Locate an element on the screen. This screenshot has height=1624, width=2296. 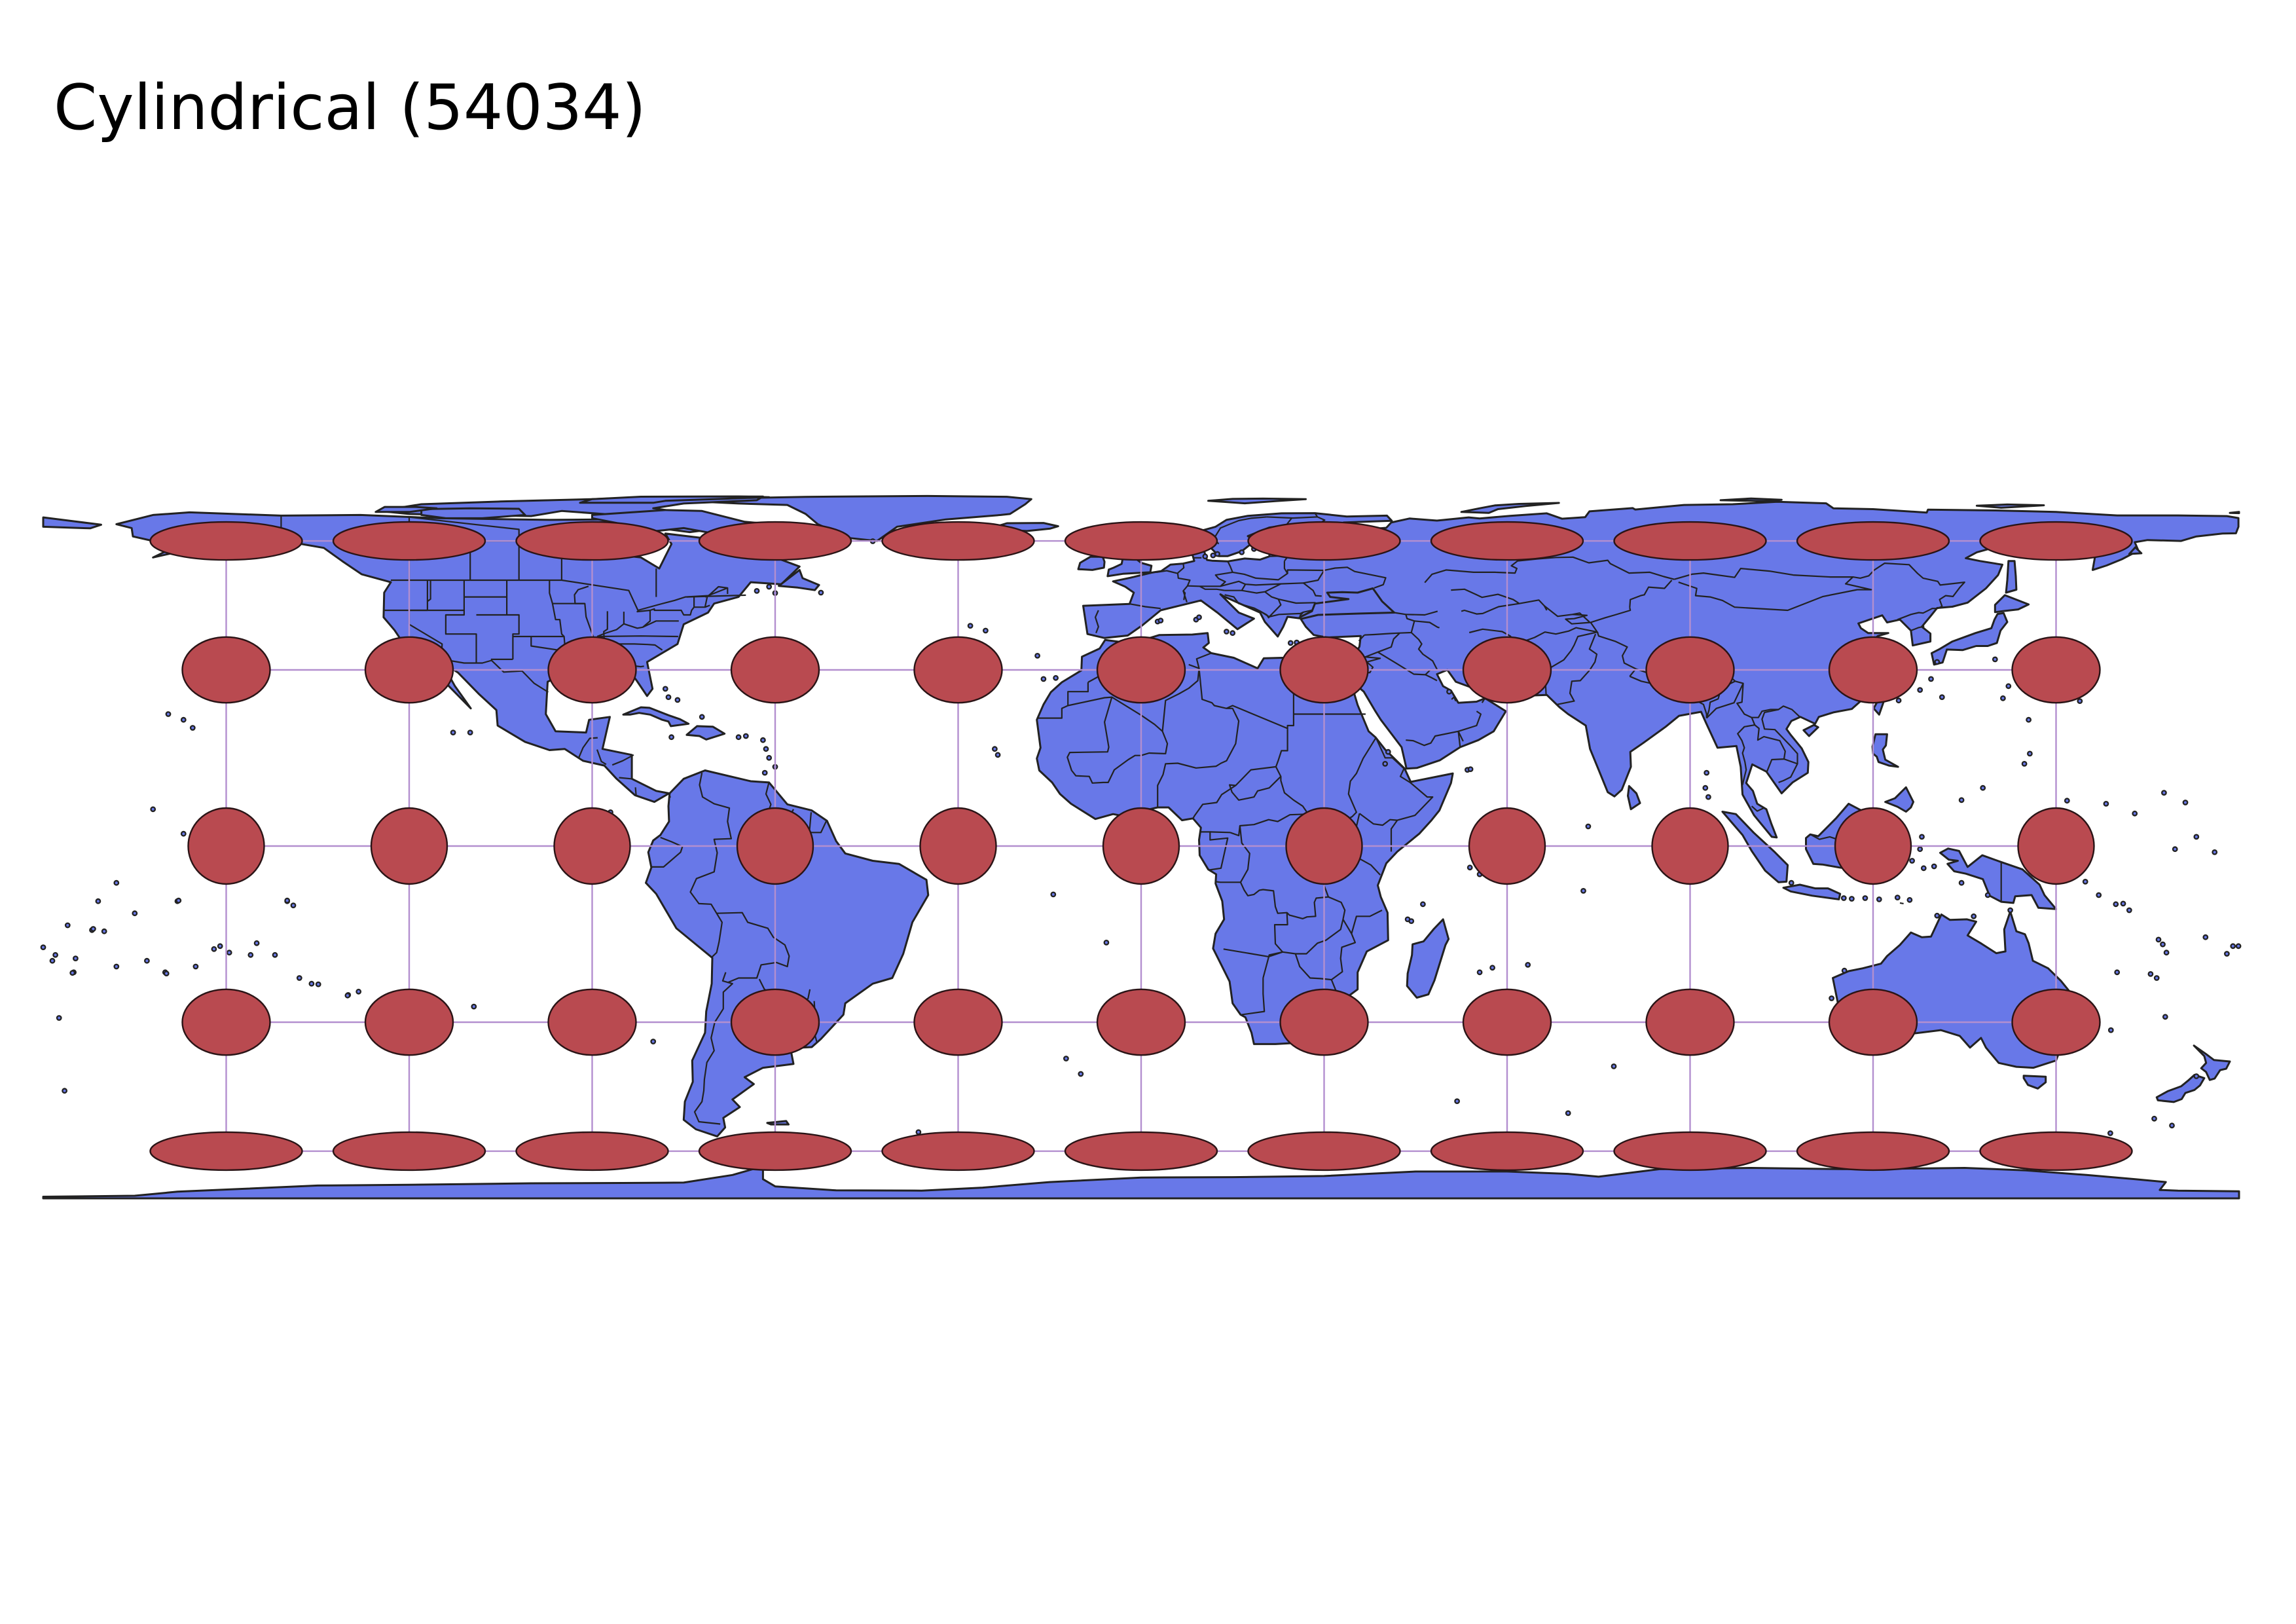
landmass-north-america is located at coordinates (458, 657).